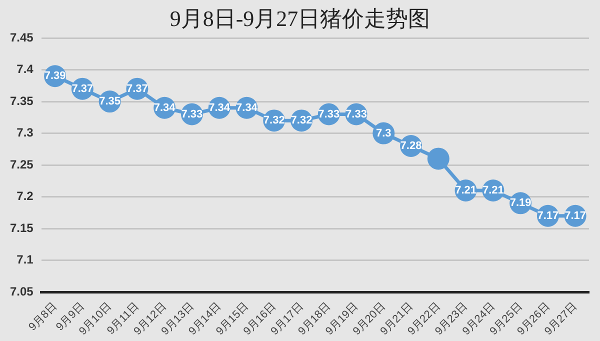  I want to click on data-label: 7.28, so click(411, 146).